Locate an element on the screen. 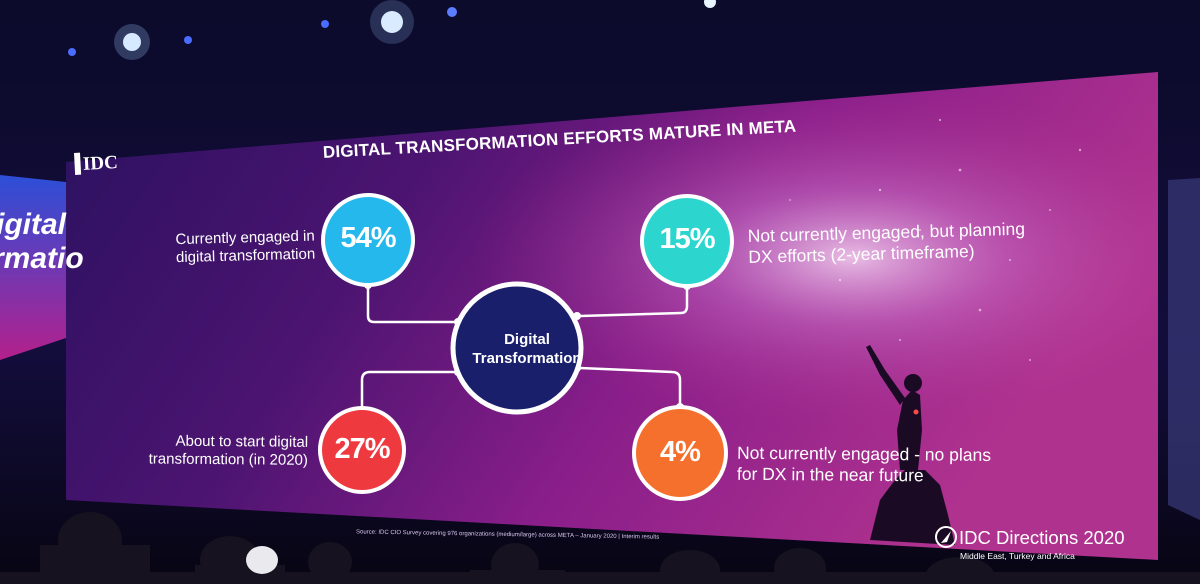 This screenshot has height=584, width=1200. connector-lines is located at coordinates (524, 350).